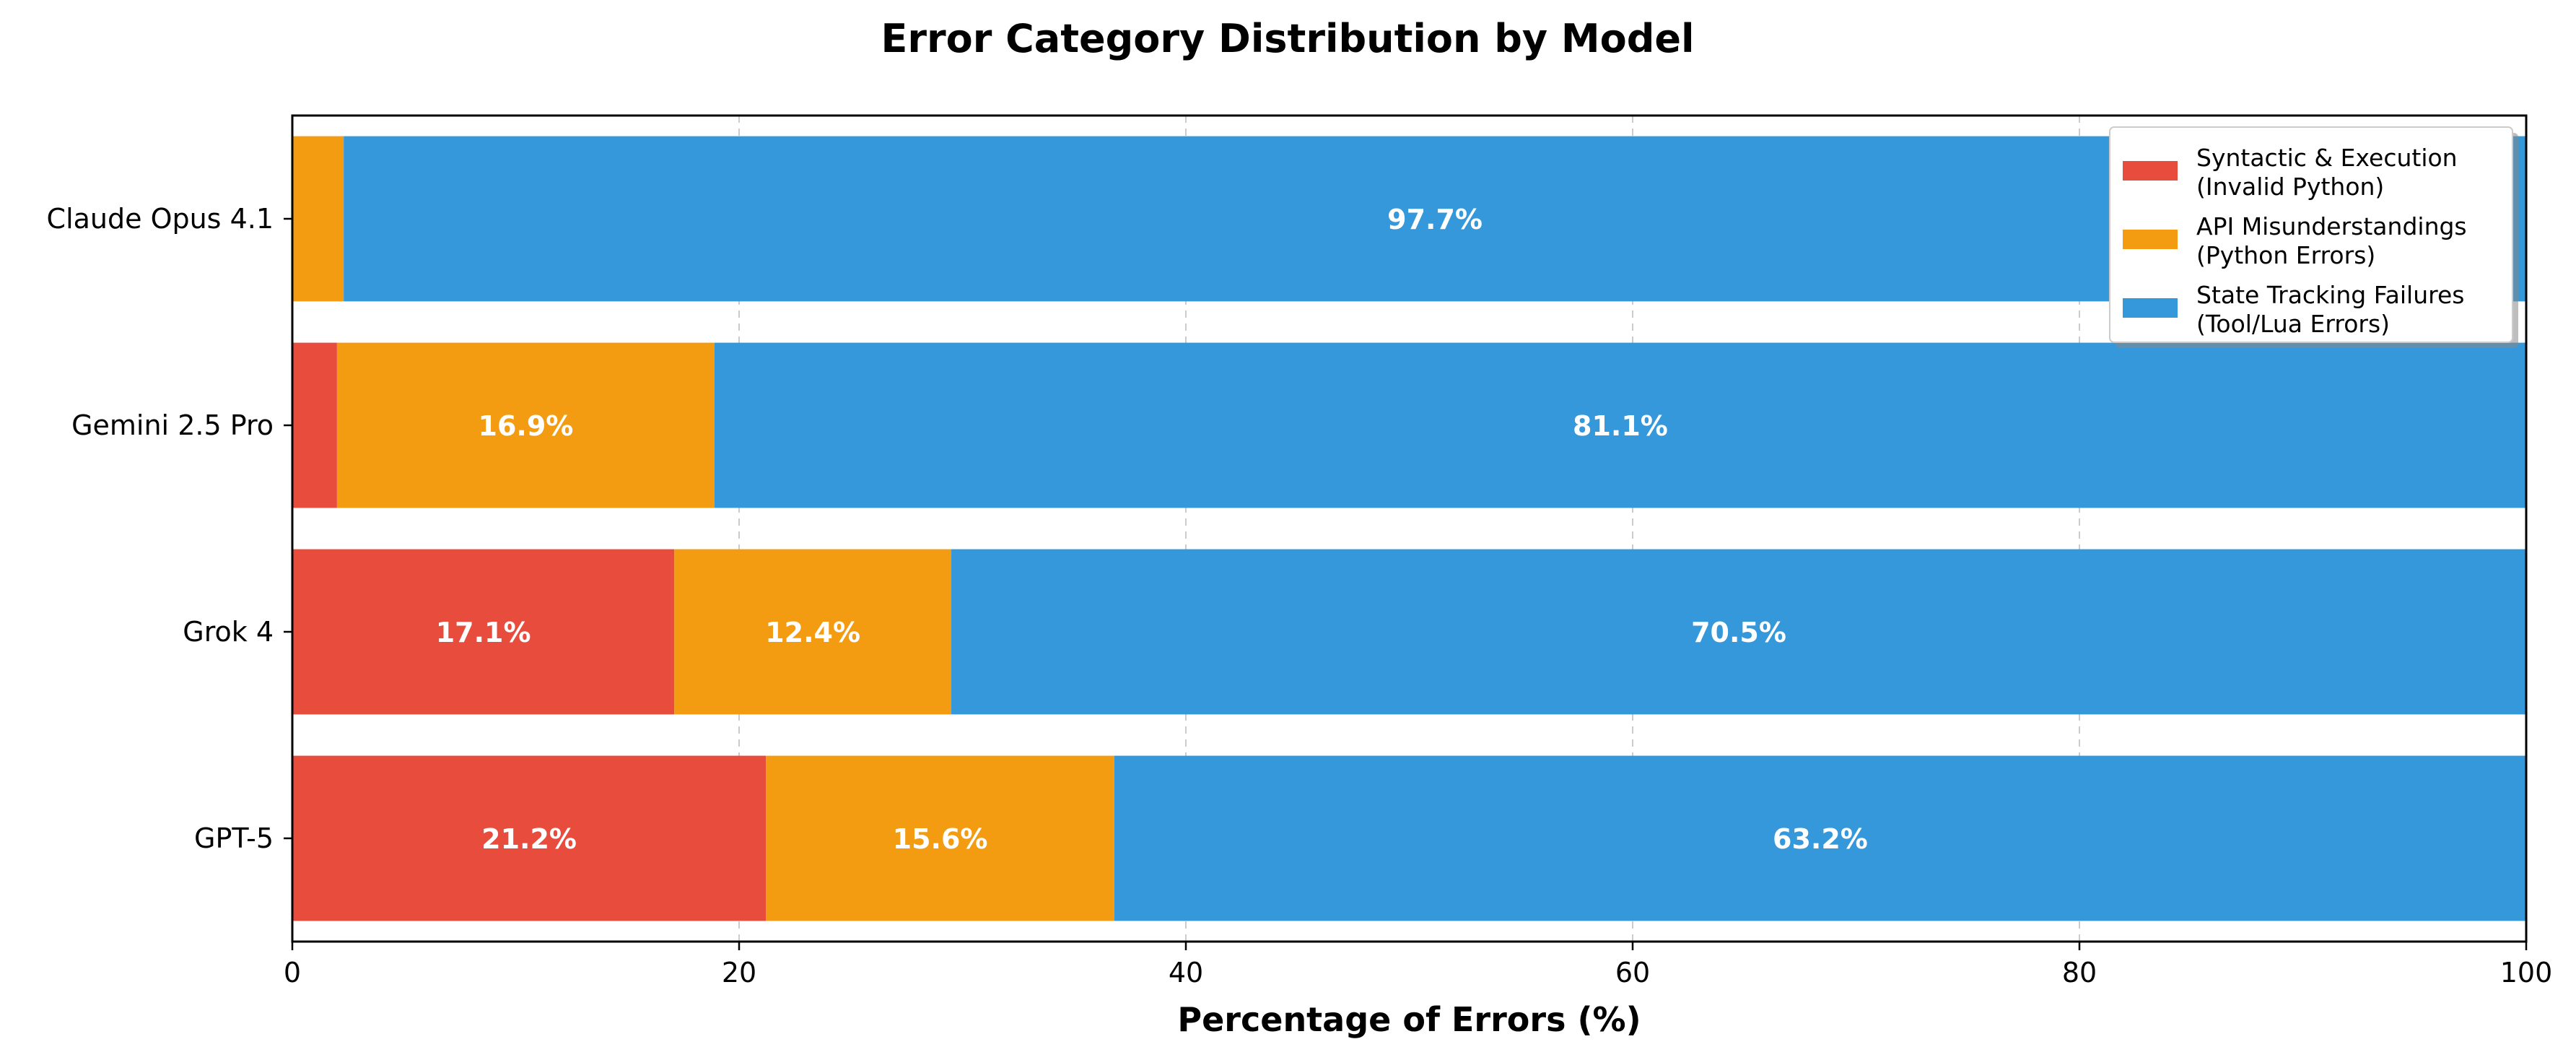  Describe the element at coordinates (2293, 324) in the screenshot. I see `legend-entry-label: (Tool/Lua Errors)` at that location.